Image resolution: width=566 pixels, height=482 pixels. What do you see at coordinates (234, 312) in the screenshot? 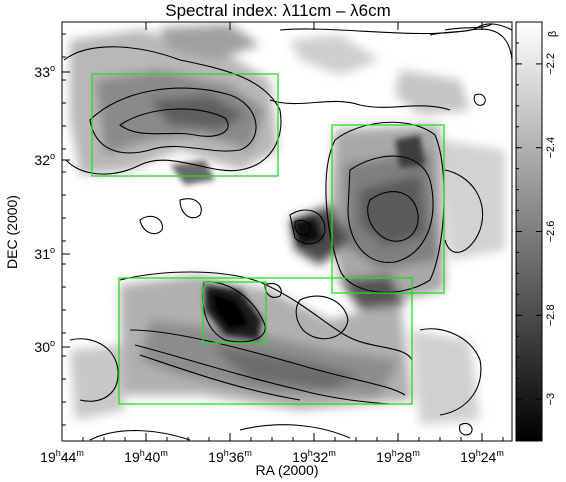
I see `box-small-dark` at bounding box center [234, 312].